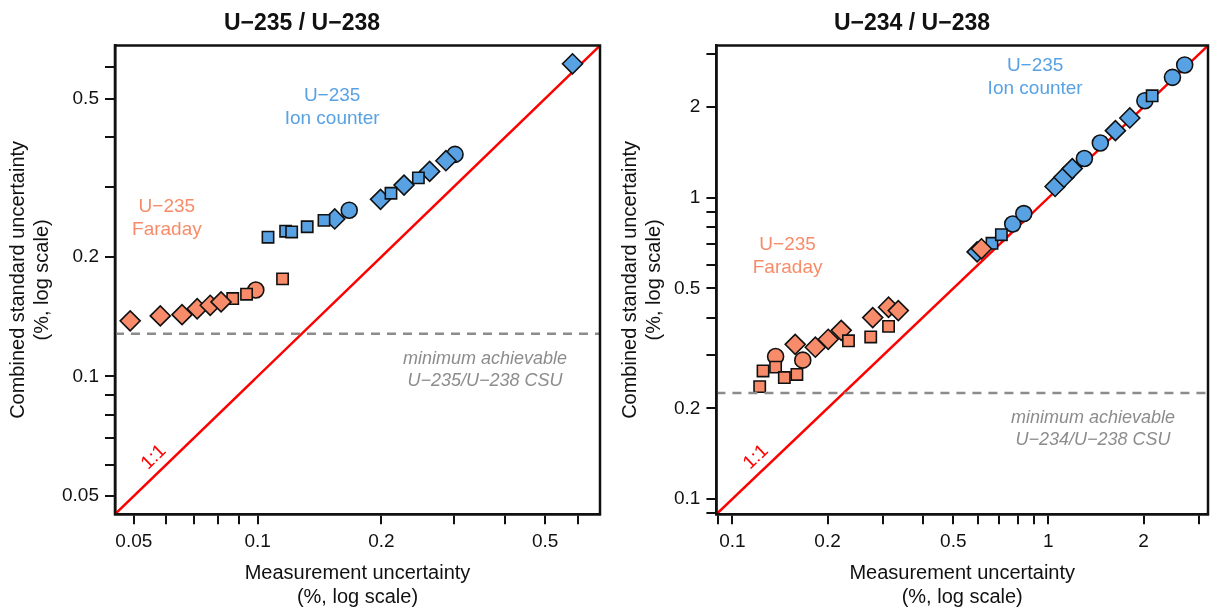 The width and height of the screenshot is (1225, 611). I want to click on y-tick-label: 1, so click(695, 196).